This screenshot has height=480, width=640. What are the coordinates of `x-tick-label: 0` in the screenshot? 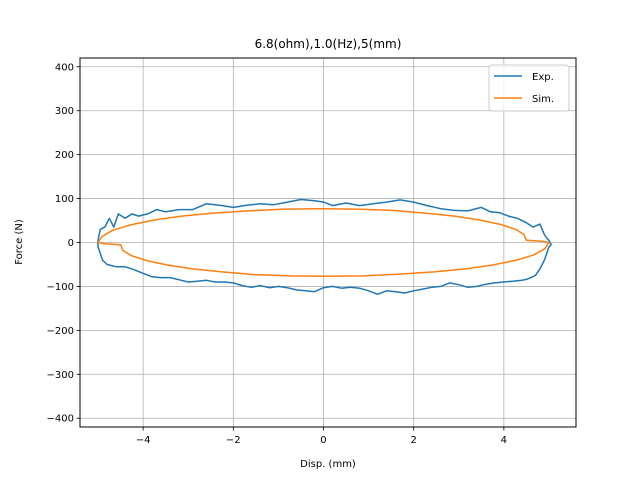 It's located at (323, 440).